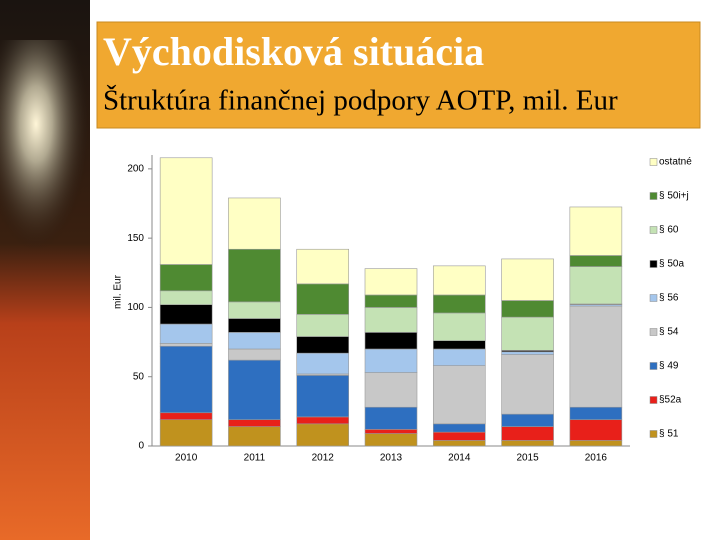  What do you see at coordinates (323, 458) in the screenshot?
I see `x-tick-label: 2012` at bounding box center [323, 458].